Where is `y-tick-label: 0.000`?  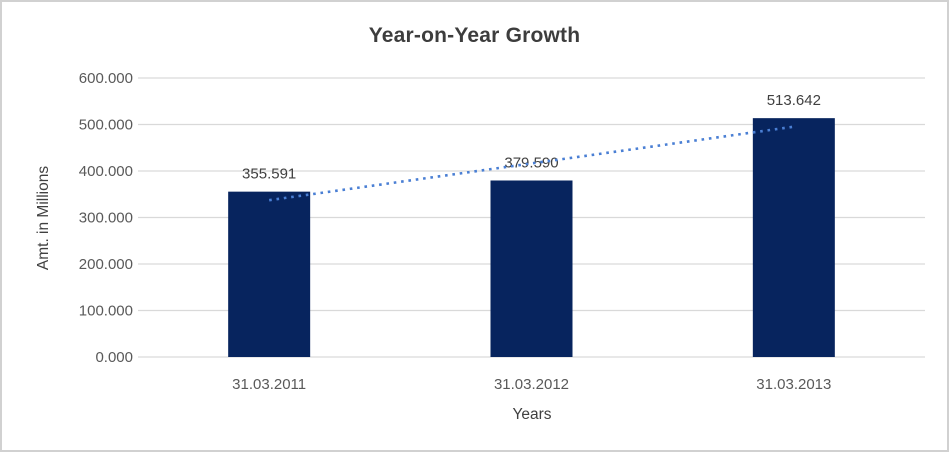
y-tick-label: 0.000 is located at coordinates (114, 357).